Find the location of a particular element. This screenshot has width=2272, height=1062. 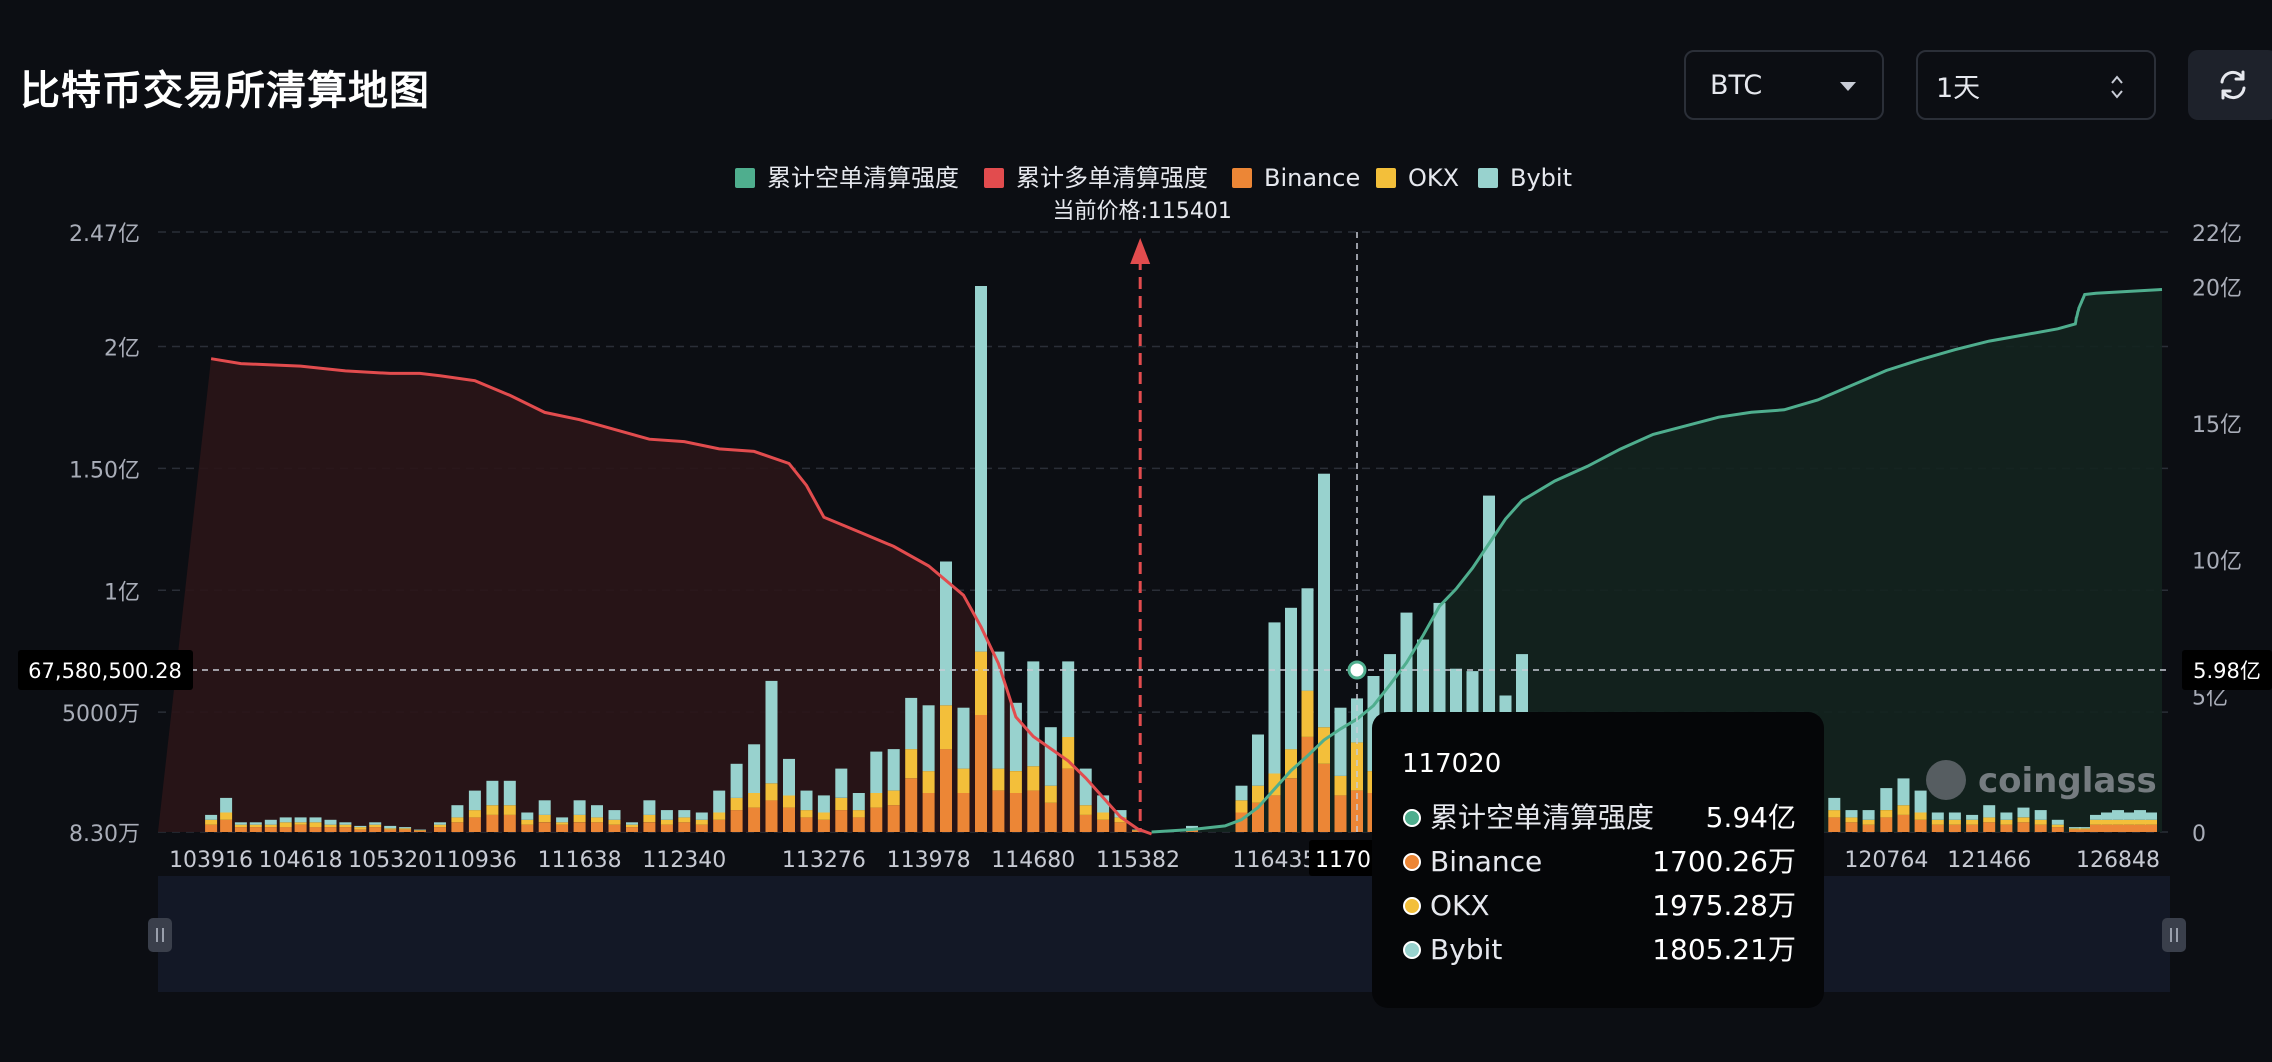

range-handle-right is located at coordinates (2174, 935).